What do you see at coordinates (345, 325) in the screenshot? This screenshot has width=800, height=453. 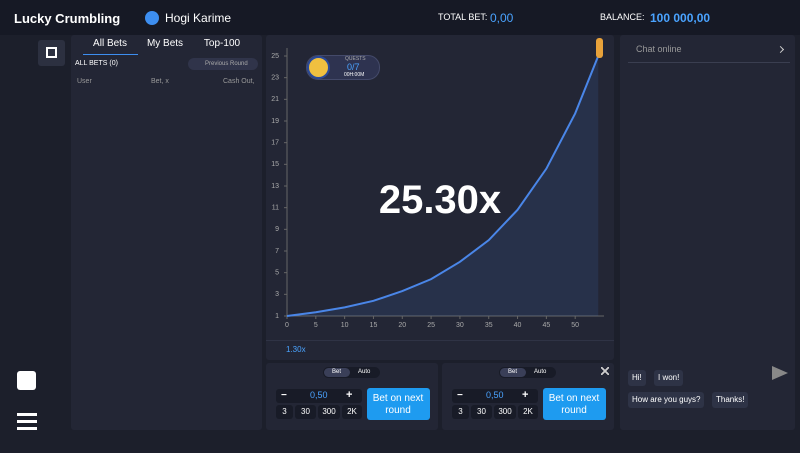 I see `x-tick-label: 10` at bounding box center [345, 325].